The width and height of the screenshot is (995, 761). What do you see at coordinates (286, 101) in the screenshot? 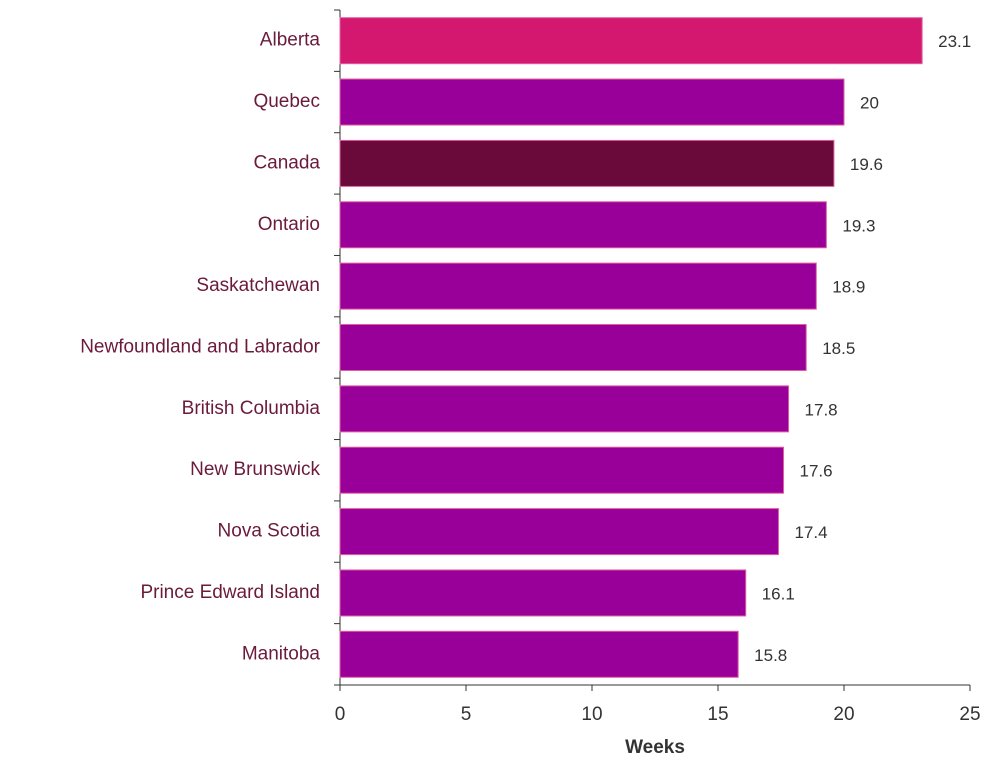
I see `y-tick-label: Quebec` at bounding box center [286, 101].